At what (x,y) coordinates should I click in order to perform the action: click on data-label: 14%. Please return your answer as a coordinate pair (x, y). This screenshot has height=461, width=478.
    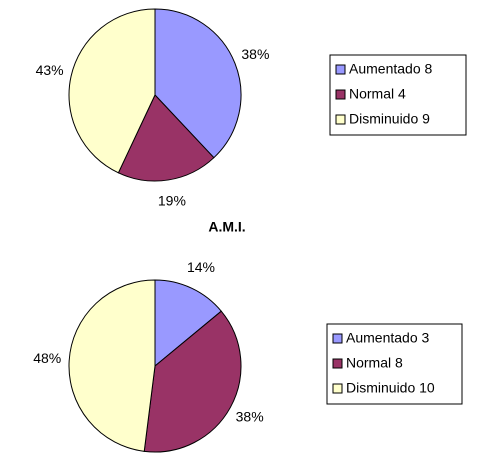
    Looking at the image, I should click on (201, 267).